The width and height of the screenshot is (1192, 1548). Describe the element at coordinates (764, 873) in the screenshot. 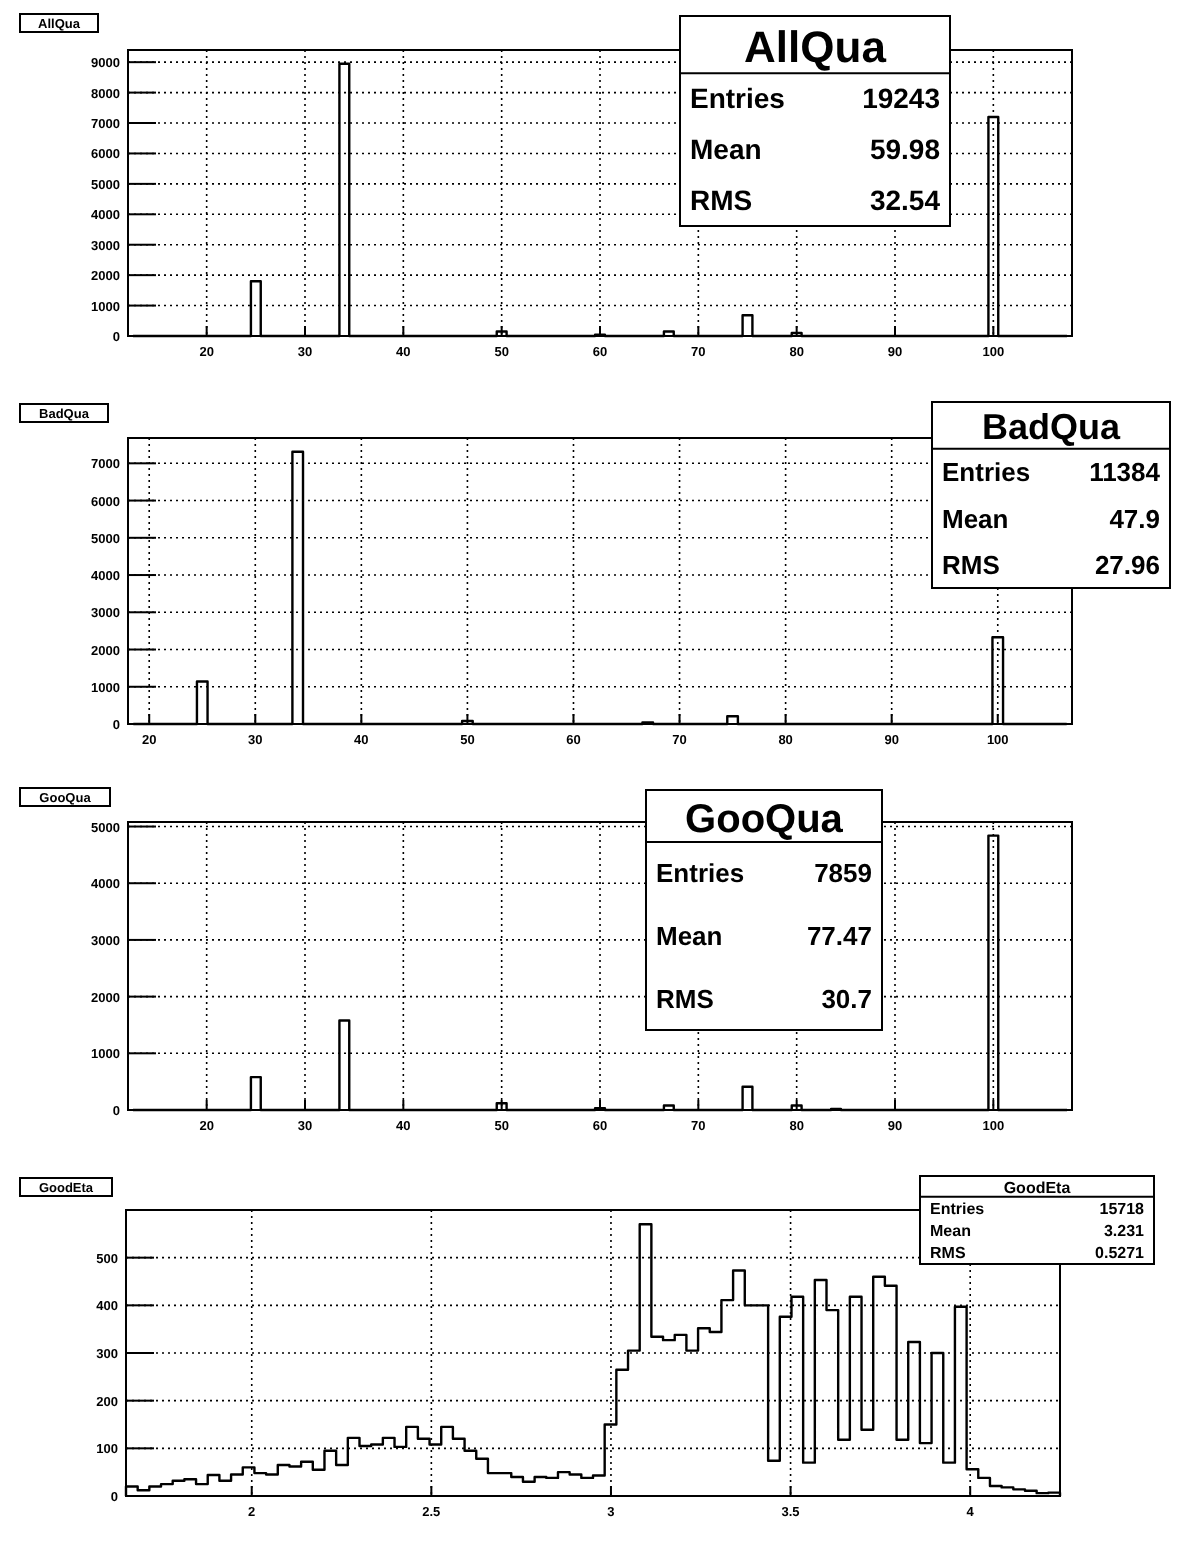

I see `text: Entries 7859` at that location.